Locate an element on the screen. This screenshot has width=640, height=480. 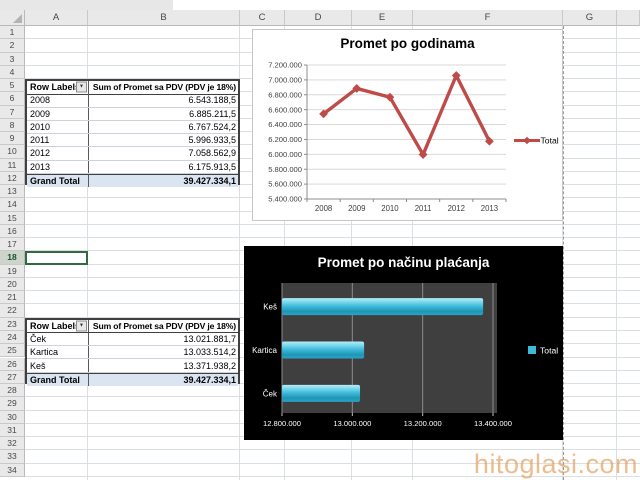
pivot-row-2011-value: 5.996.933,5 is located at coordinates (212, 140).